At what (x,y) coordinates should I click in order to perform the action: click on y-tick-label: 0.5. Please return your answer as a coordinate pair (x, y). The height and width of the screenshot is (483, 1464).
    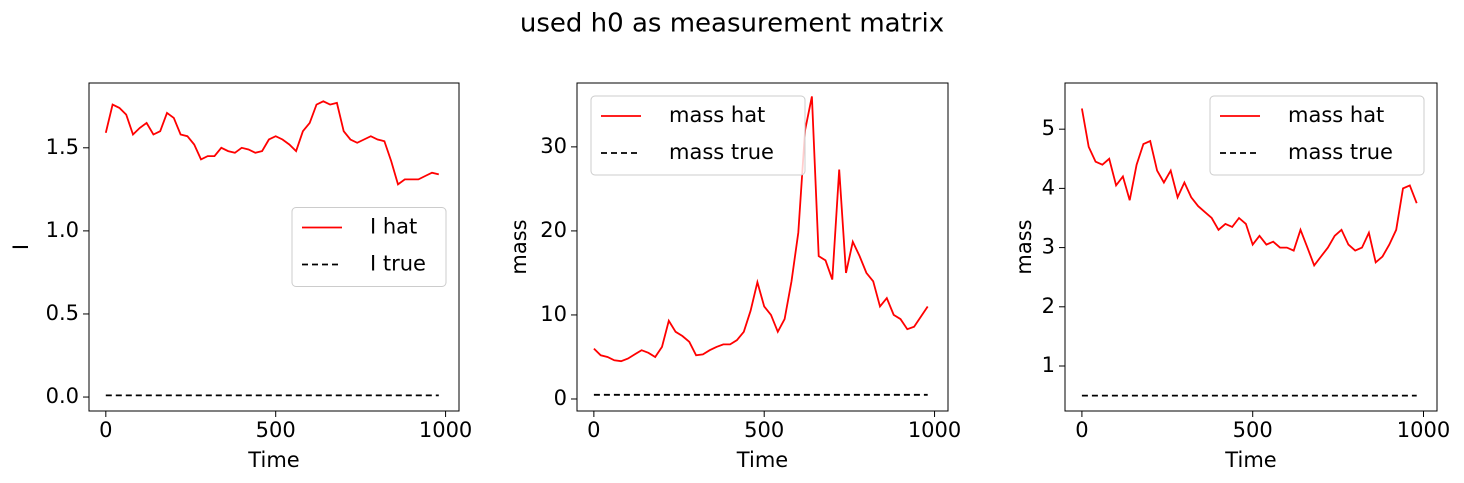
    Looking at the image, I should click on (62, 313).